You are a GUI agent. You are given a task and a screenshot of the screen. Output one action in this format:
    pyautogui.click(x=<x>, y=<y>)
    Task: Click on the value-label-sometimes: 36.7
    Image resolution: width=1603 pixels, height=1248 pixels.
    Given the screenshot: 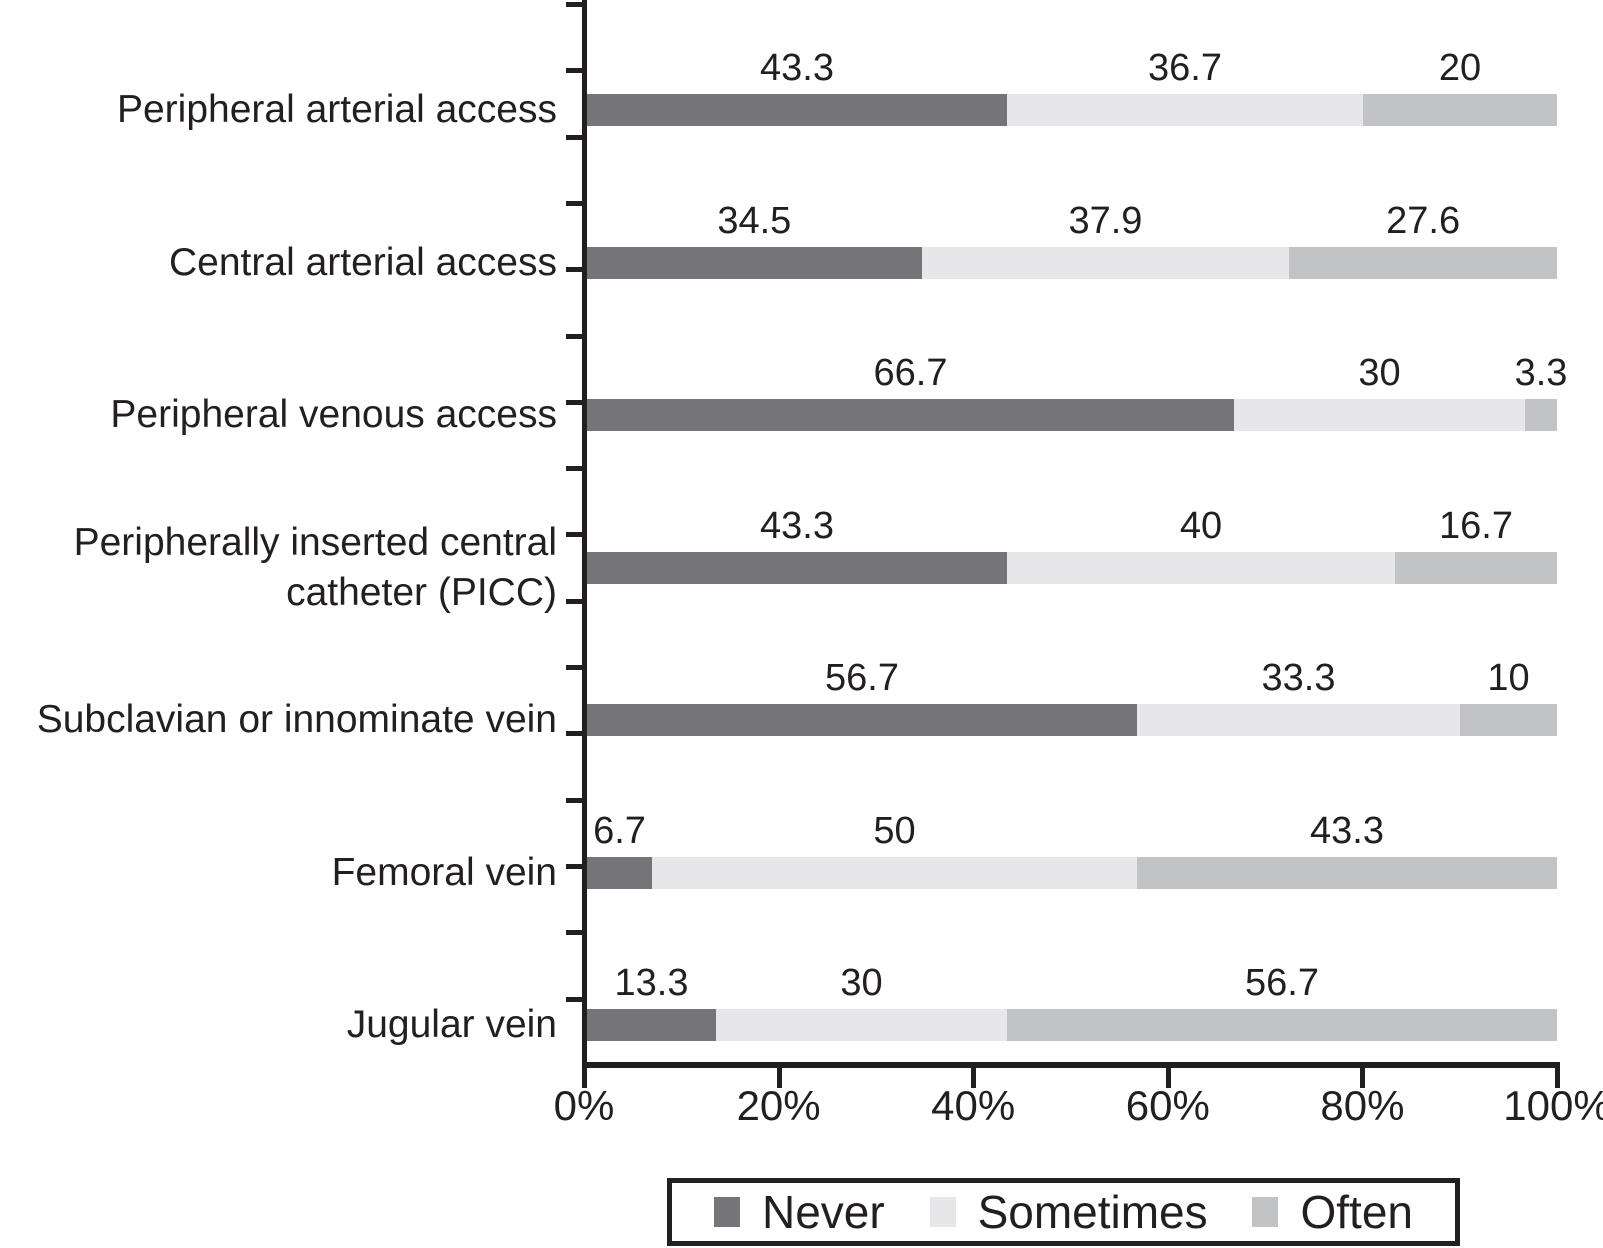 What is the action you would take?
    pyautogui.click(x=1185, y=68)
    